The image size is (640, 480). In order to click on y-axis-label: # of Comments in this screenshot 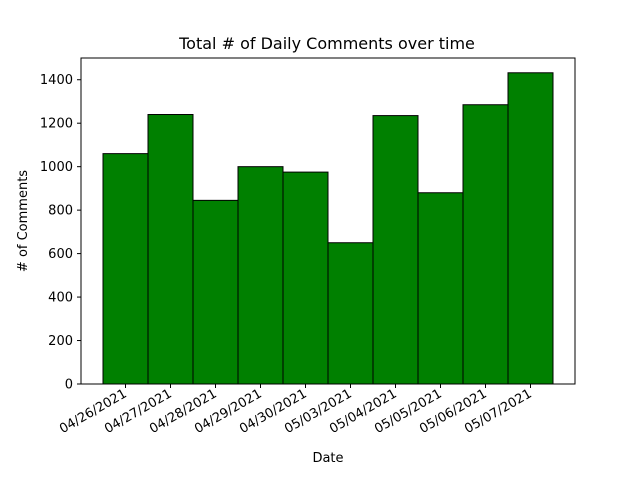, I will do `click(23, 221)`.